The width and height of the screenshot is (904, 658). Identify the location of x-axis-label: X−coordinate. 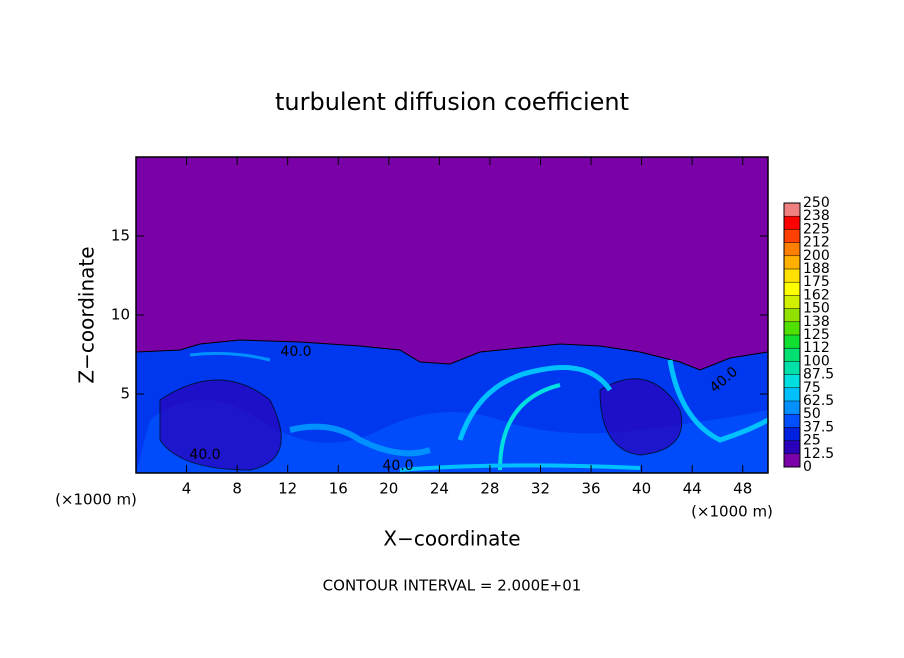
(451, 539).